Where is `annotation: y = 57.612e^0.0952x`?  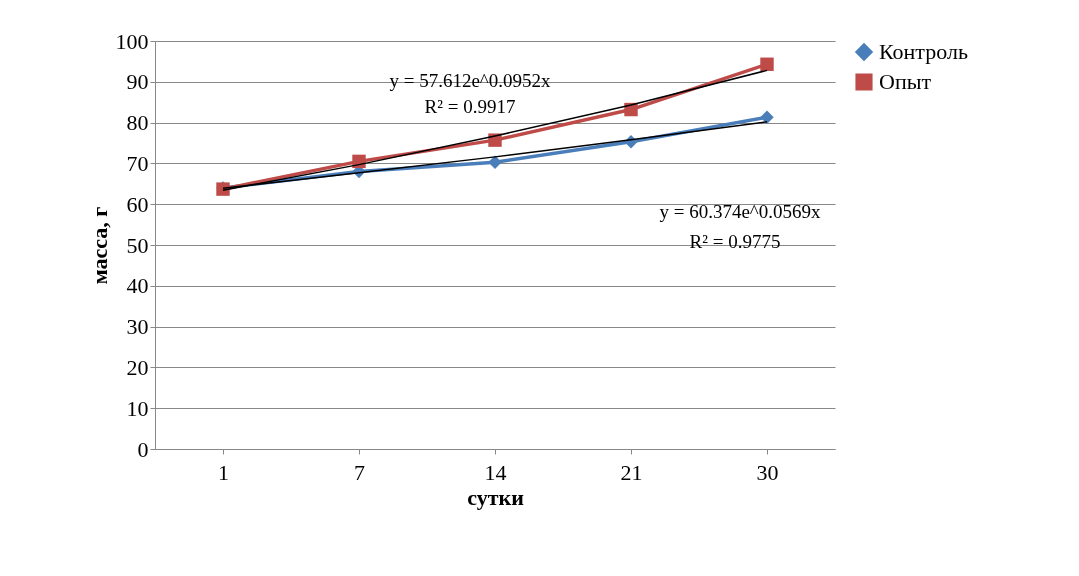 annotation: y = 57.612e^0.0952x is located at coordinates (470, 80).